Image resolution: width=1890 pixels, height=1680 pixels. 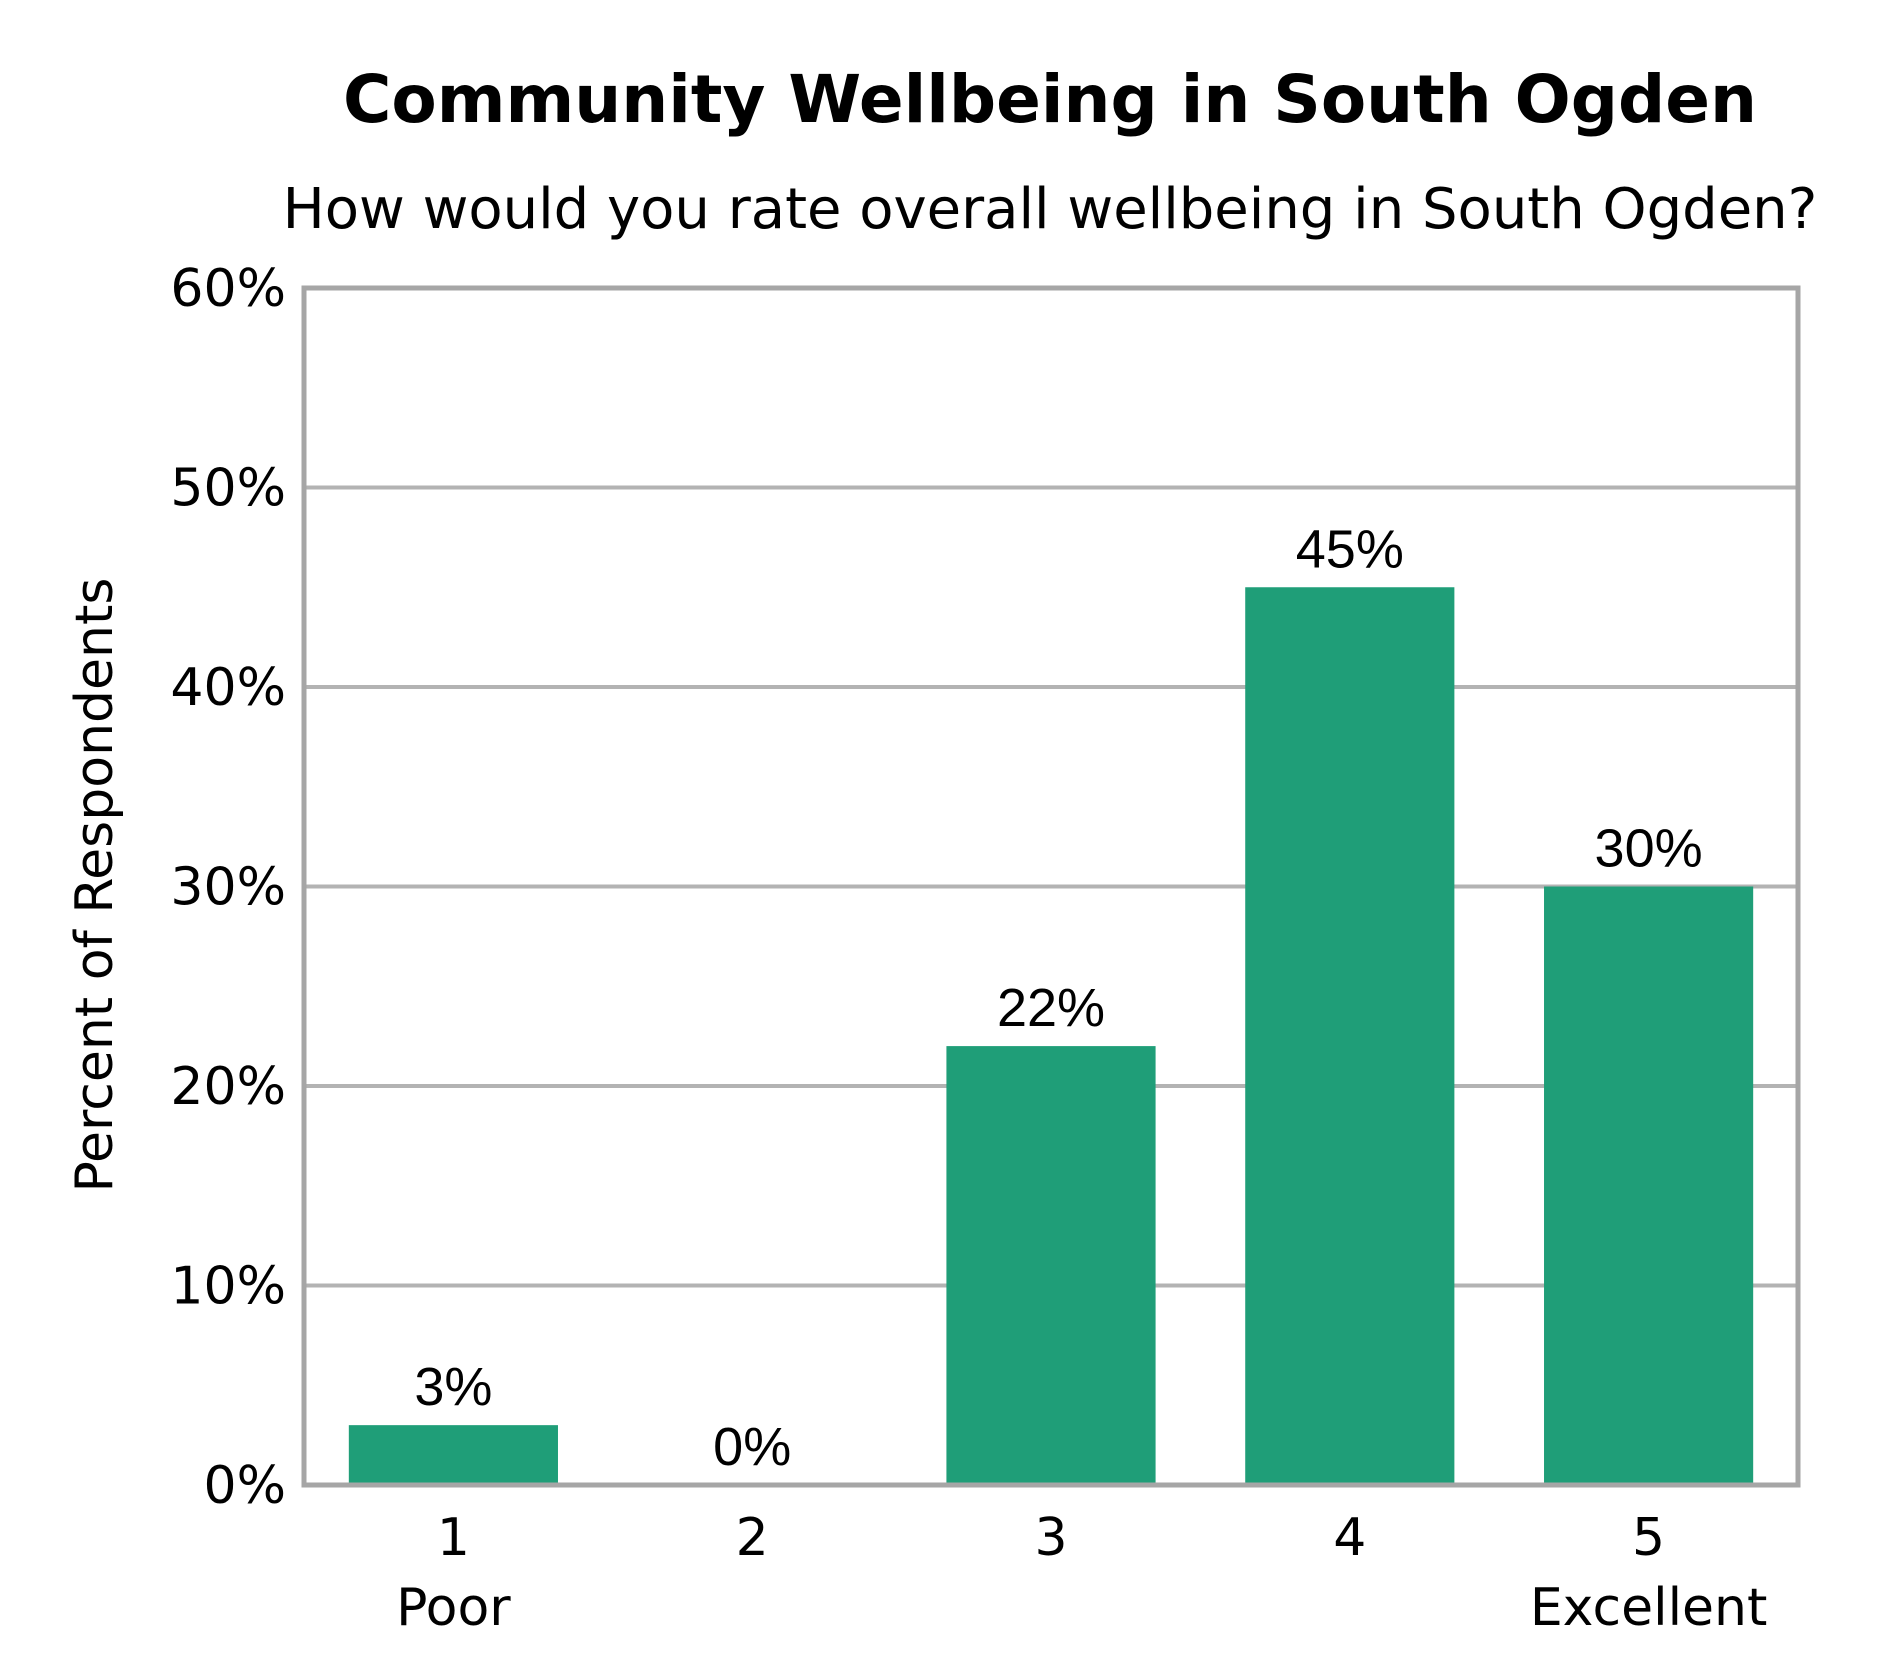 I want to click on data-label: 3%, so click(x=453, y=1387).